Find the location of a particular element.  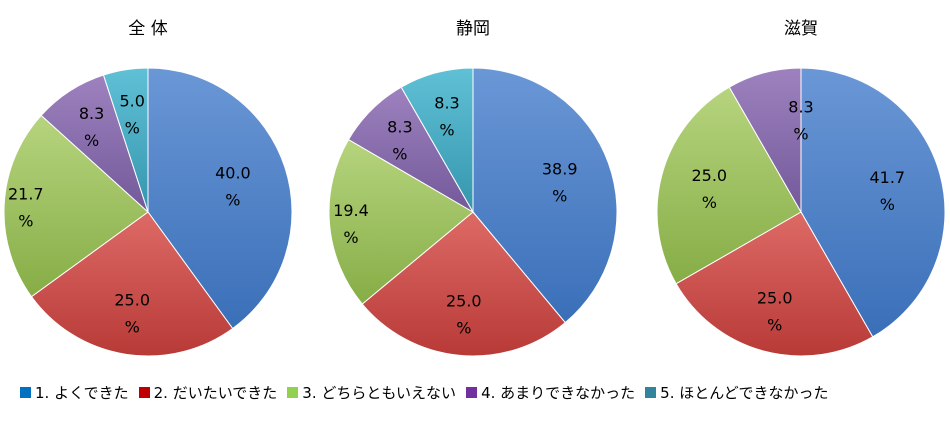

pie-title: 全 体 is located at coordinates (147, 29).